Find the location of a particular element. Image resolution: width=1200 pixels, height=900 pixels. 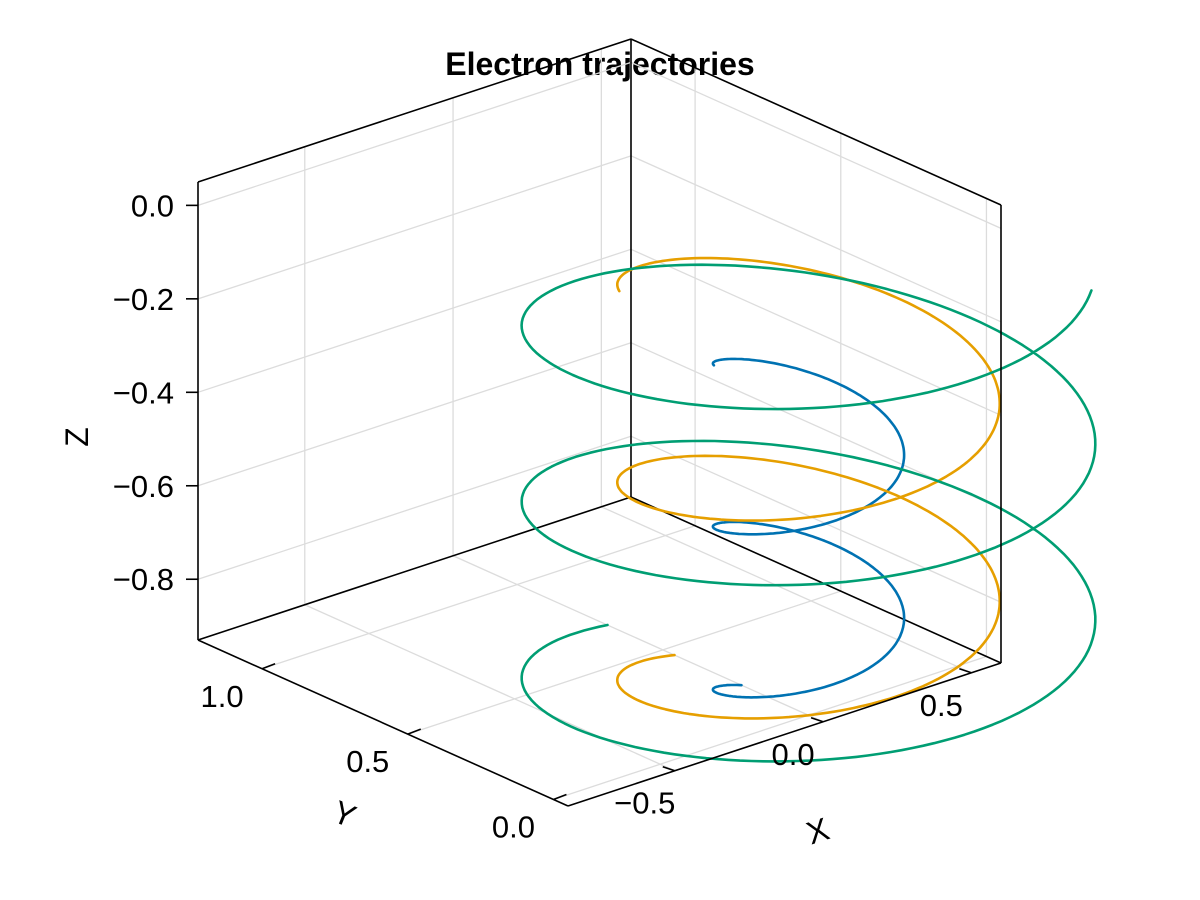

chart-title: Electron trajectories is located at coordinates (599, 64).